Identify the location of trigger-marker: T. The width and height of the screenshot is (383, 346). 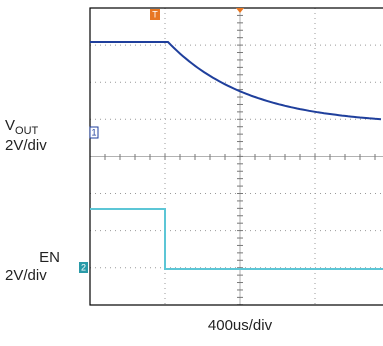
(155, 14).